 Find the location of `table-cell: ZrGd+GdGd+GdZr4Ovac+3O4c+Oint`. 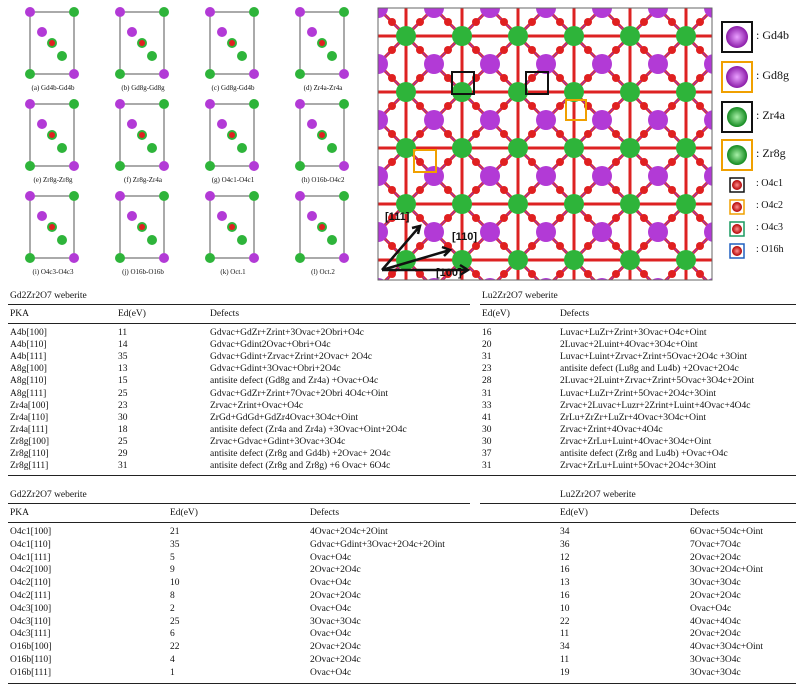

table-cell: ZrGd+GdGd+GdZr4Ovac+3O4c+Oint is located at coordinates (284, 417).